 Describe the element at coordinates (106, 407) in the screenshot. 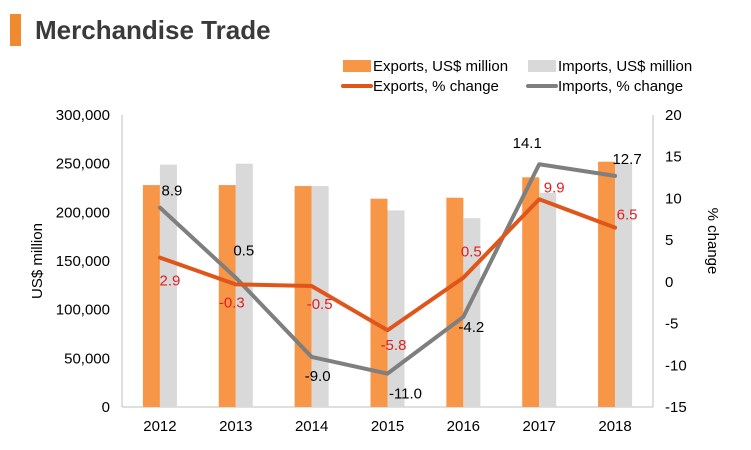

I see `left-tick-label: 0` at that location.